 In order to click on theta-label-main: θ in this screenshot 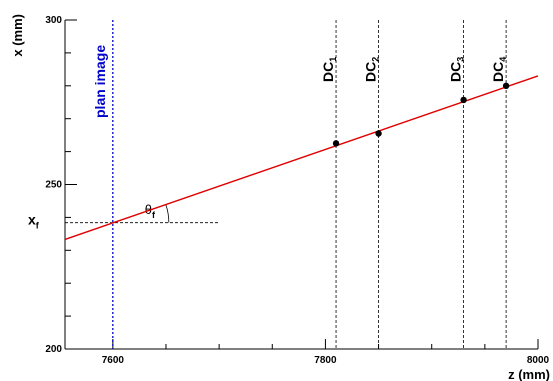, I will do `click(148, 209)`.